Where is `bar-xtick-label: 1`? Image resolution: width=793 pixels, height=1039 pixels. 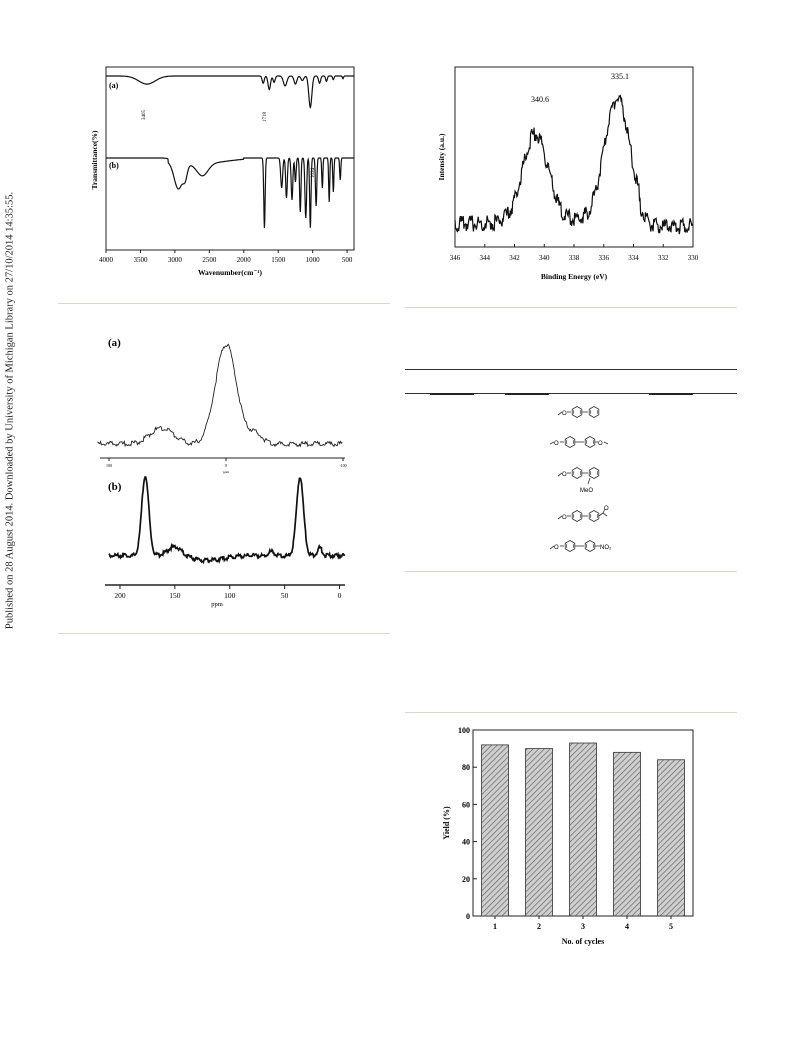
bar-xtick-label: 1 is located at coordinates (495, 926).